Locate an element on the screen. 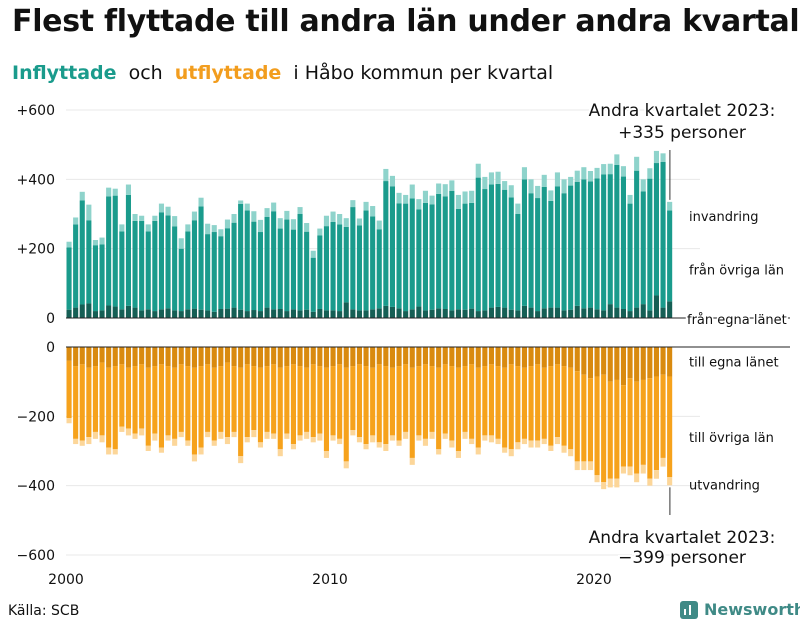  x-tick-label: 2020 is located at coordinates (594, 580).